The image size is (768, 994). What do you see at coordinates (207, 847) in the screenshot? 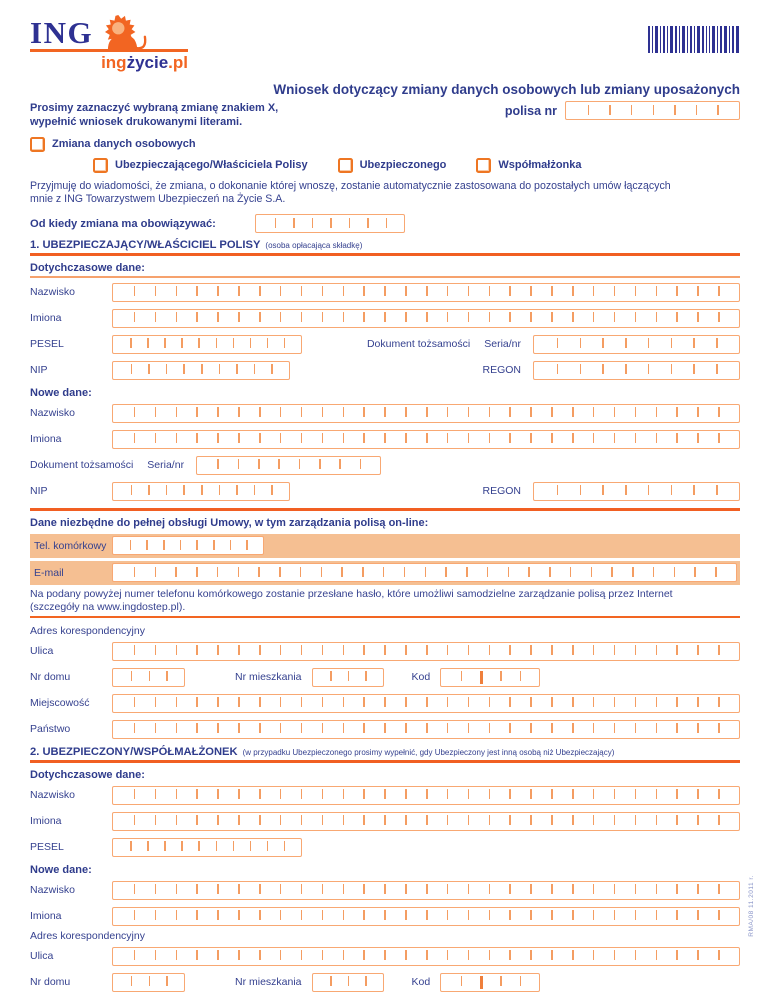
I see `s2-old-pesel-input` at bounding box center [207, 847].